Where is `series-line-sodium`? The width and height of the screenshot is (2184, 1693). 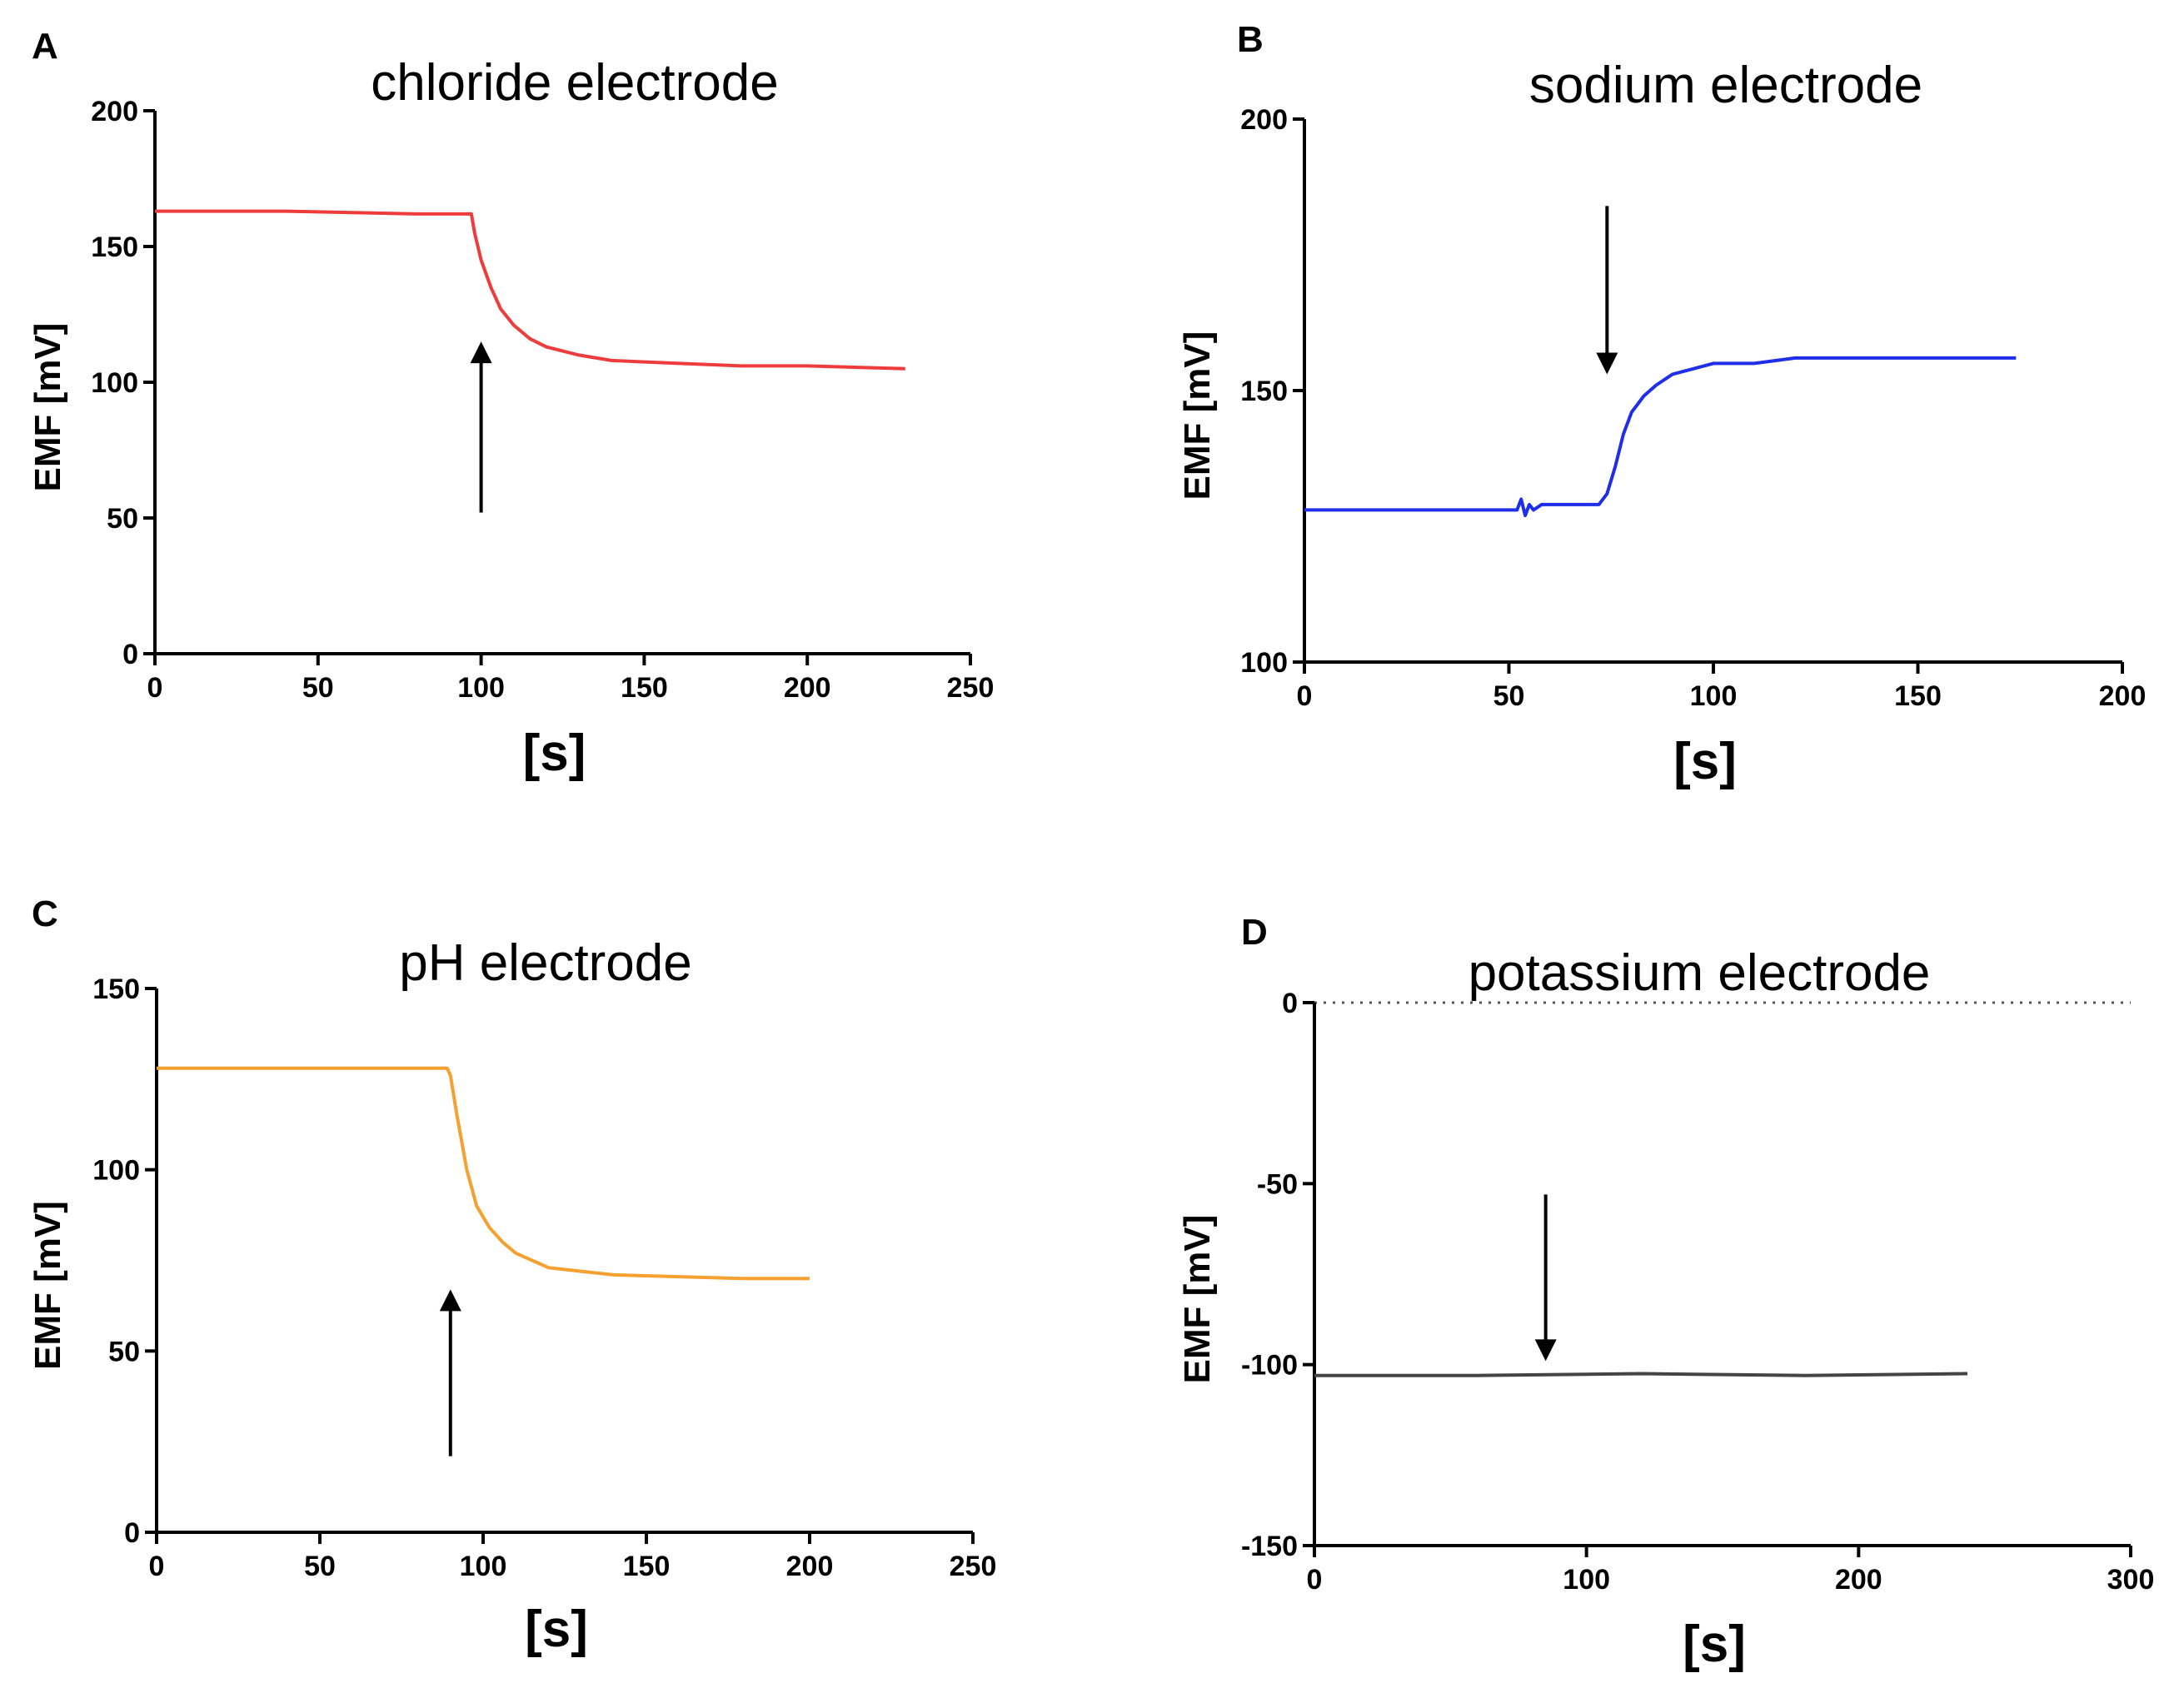 series-line-sodium is located at coordinates (1660, 436).